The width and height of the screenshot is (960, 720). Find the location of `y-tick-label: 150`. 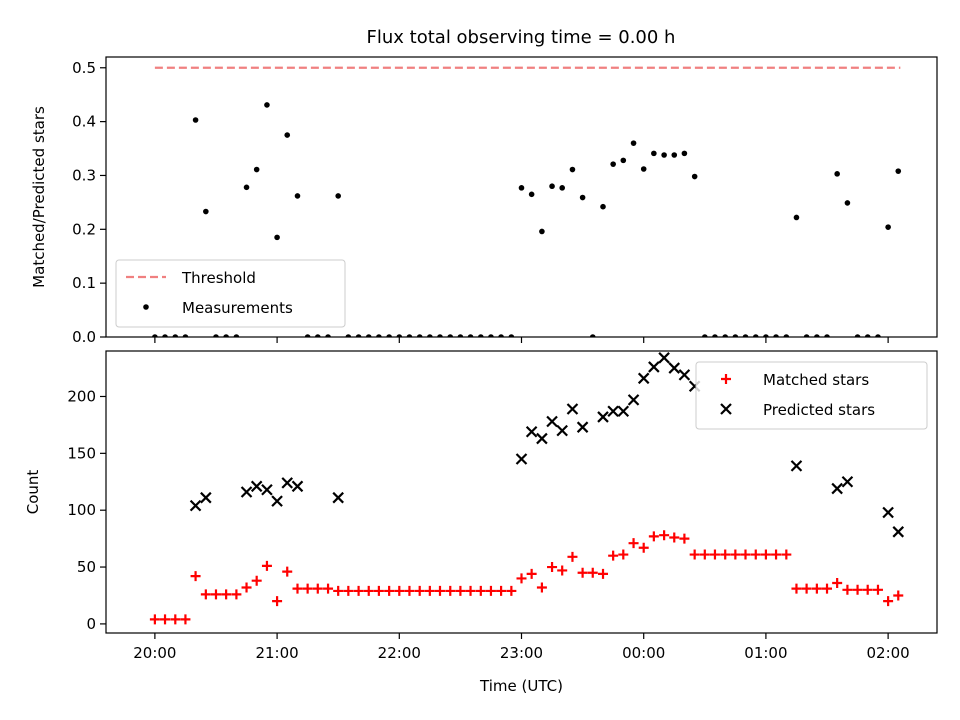

y-tick-label: 150 is located at coordinates (81, 453).